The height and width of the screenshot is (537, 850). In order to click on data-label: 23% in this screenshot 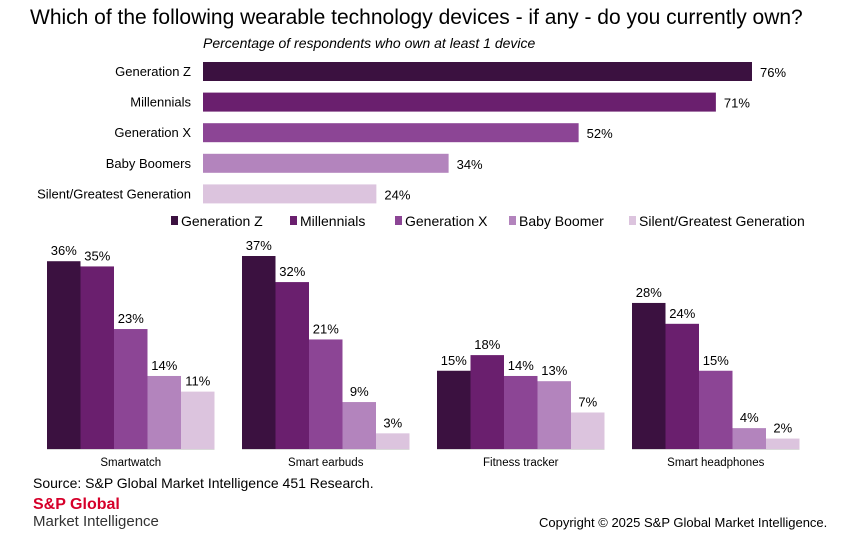, I will do `click(131, 318)`.